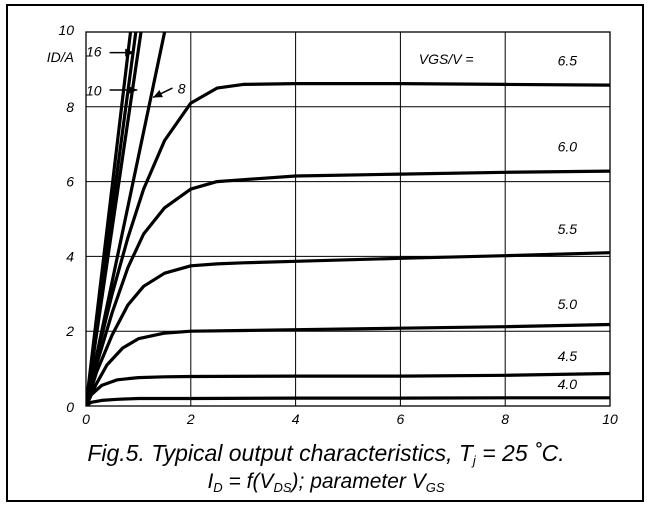  What do you see at coordinates (130, 52) in the screenshot?
I see `arrow-16-head` at bounding box center [130, 52].